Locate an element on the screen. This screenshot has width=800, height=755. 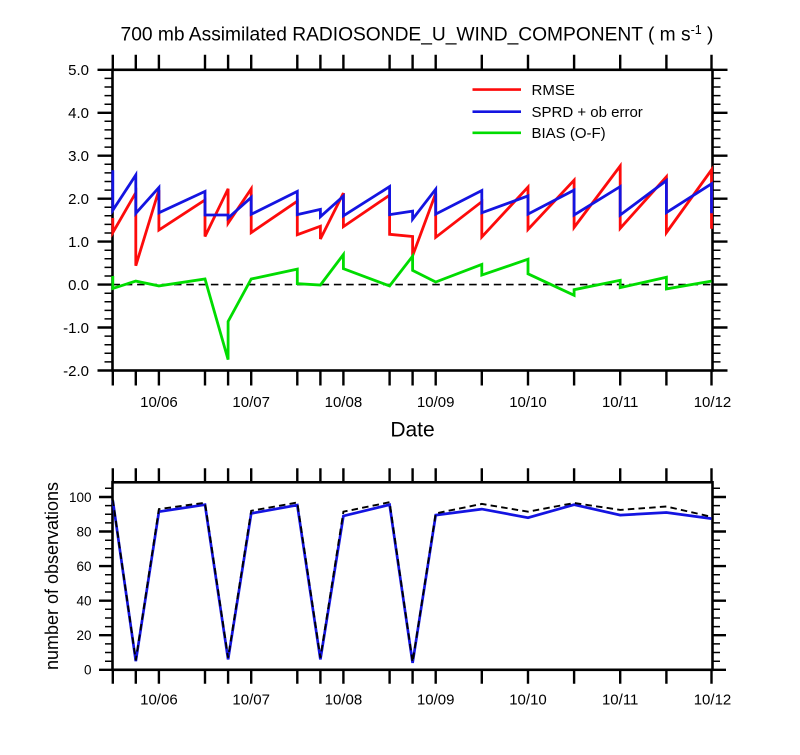
svg-text: 4.0 is located at coordinates (78, 113).